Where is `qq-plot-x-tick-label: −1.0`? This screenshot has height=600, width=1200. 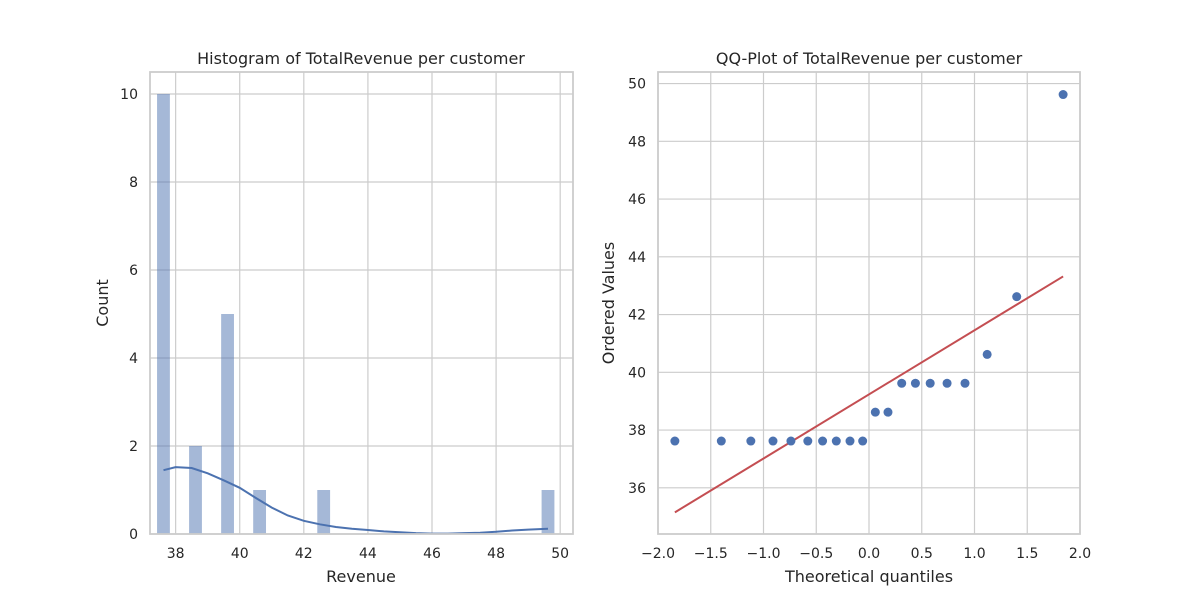
qq-plot-x-tick-label: −1.0 is located at coordinates (764, 554).